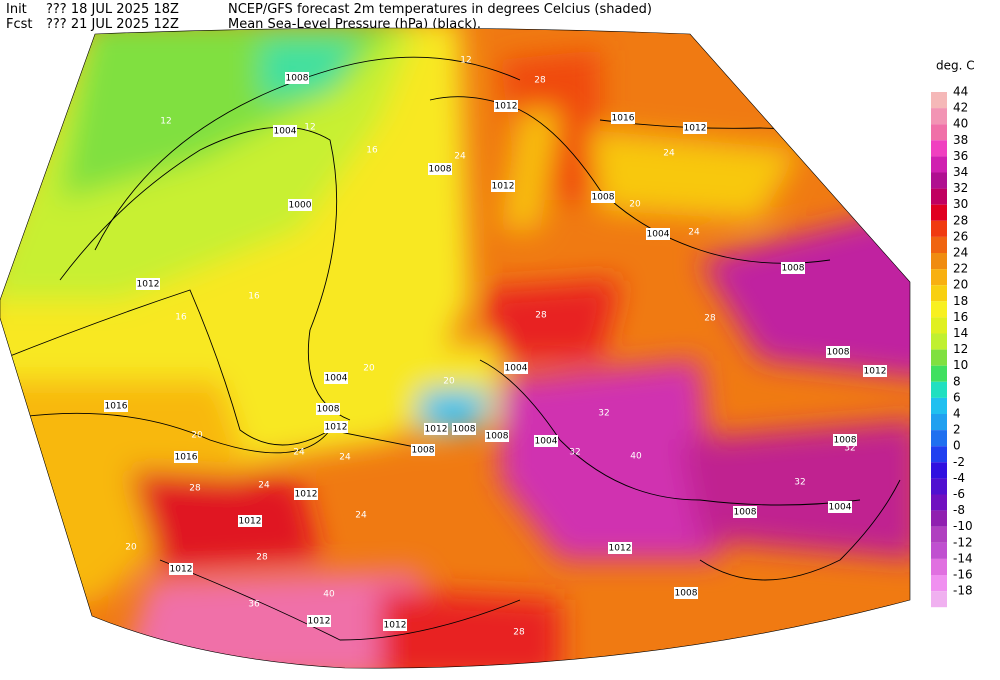  Describe the element at coordinates (960, 220) in the screenshot. I see `legend-level: 28` at that location.